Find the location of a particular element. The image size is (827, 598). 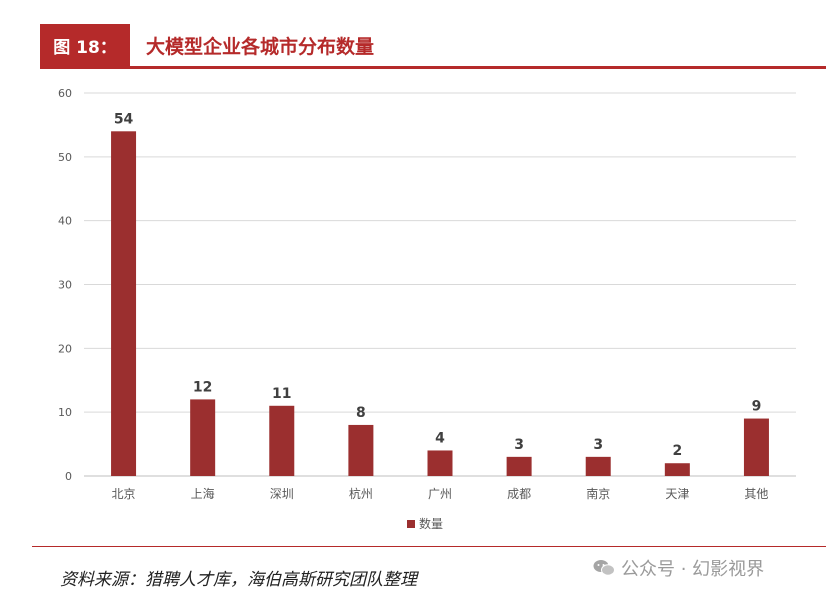

data-label: 11 is located at coordinates (281, 394).